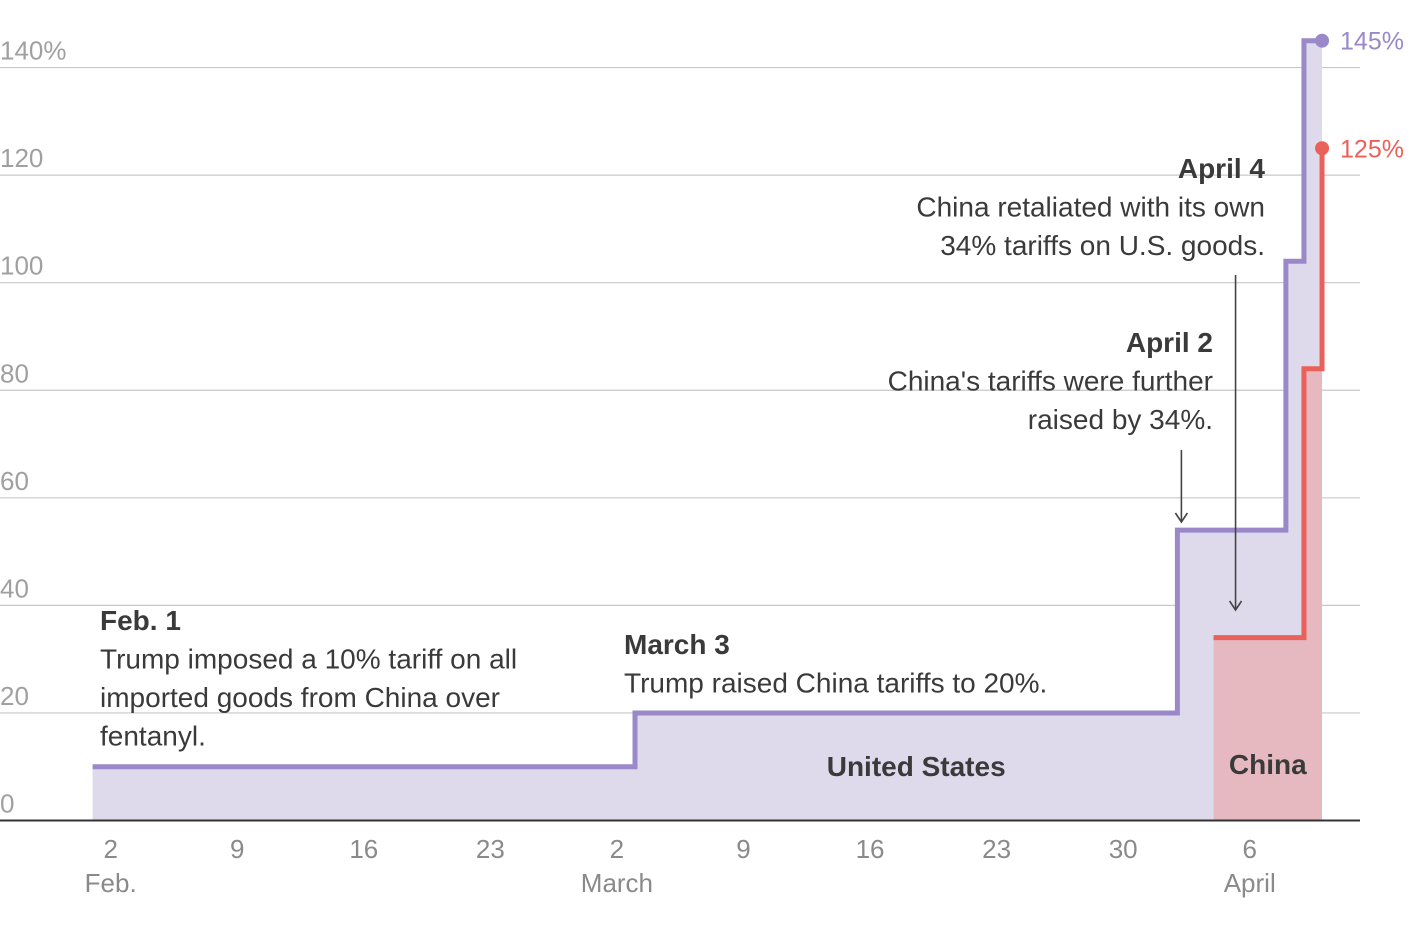 The width and height of the screenshot is (1420, 946). Describe the element at coordinates (153, 736) in the screenshot. I see `annotation-body-line: fentanyl.` at that location.